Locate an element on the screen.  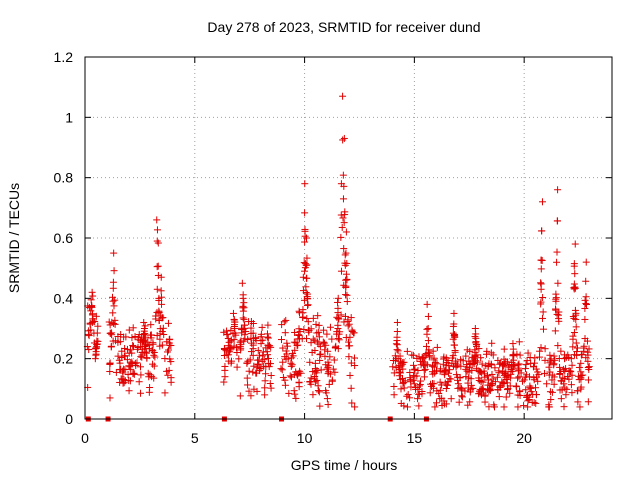
y-tick-label: 0.2 is located at coordinates (64, 359).